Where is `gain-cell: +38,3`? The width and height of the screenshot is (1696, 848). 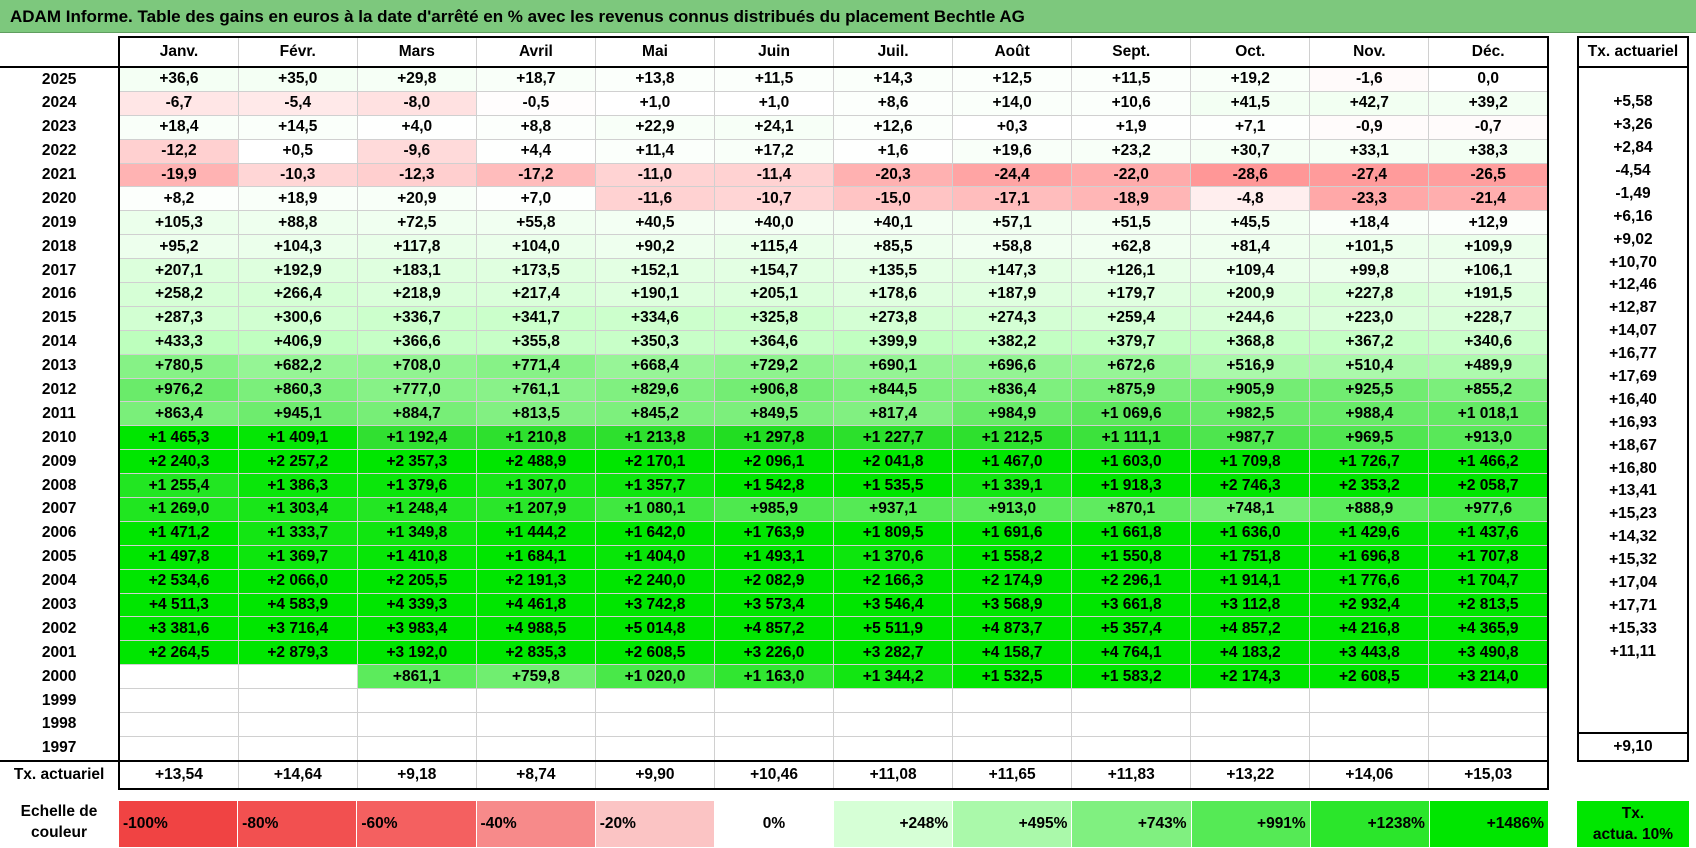
gain-cell: +38,3 is located at coordinates (1489, 151).